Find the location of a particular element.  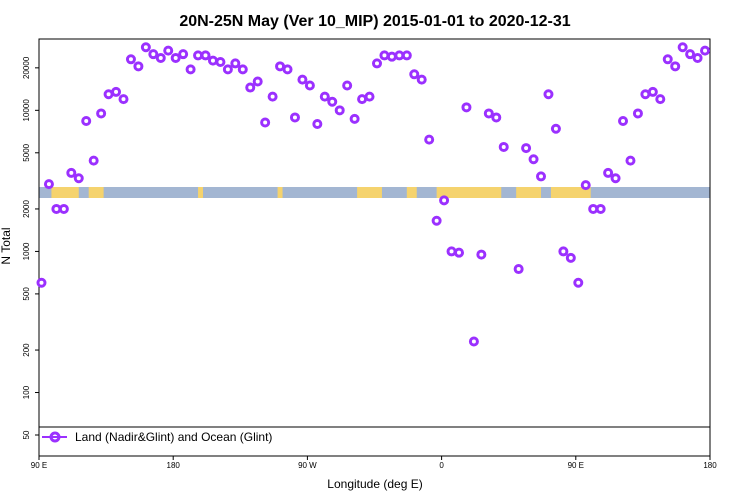

legend: Land (Nadir&Glint) and Ocean (Glint) is located at coordinates (374, 441).